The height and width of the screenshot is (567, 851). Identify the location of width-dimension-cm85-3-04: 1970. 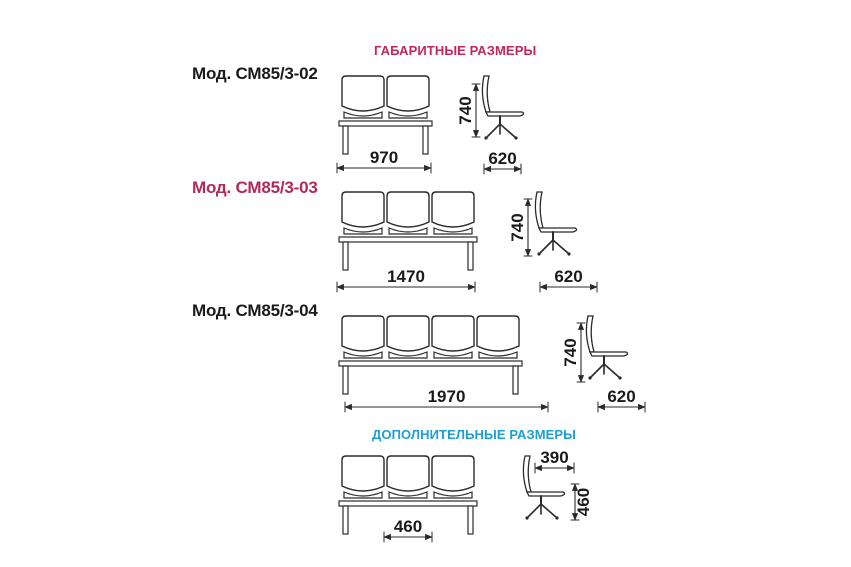
(446, 400).